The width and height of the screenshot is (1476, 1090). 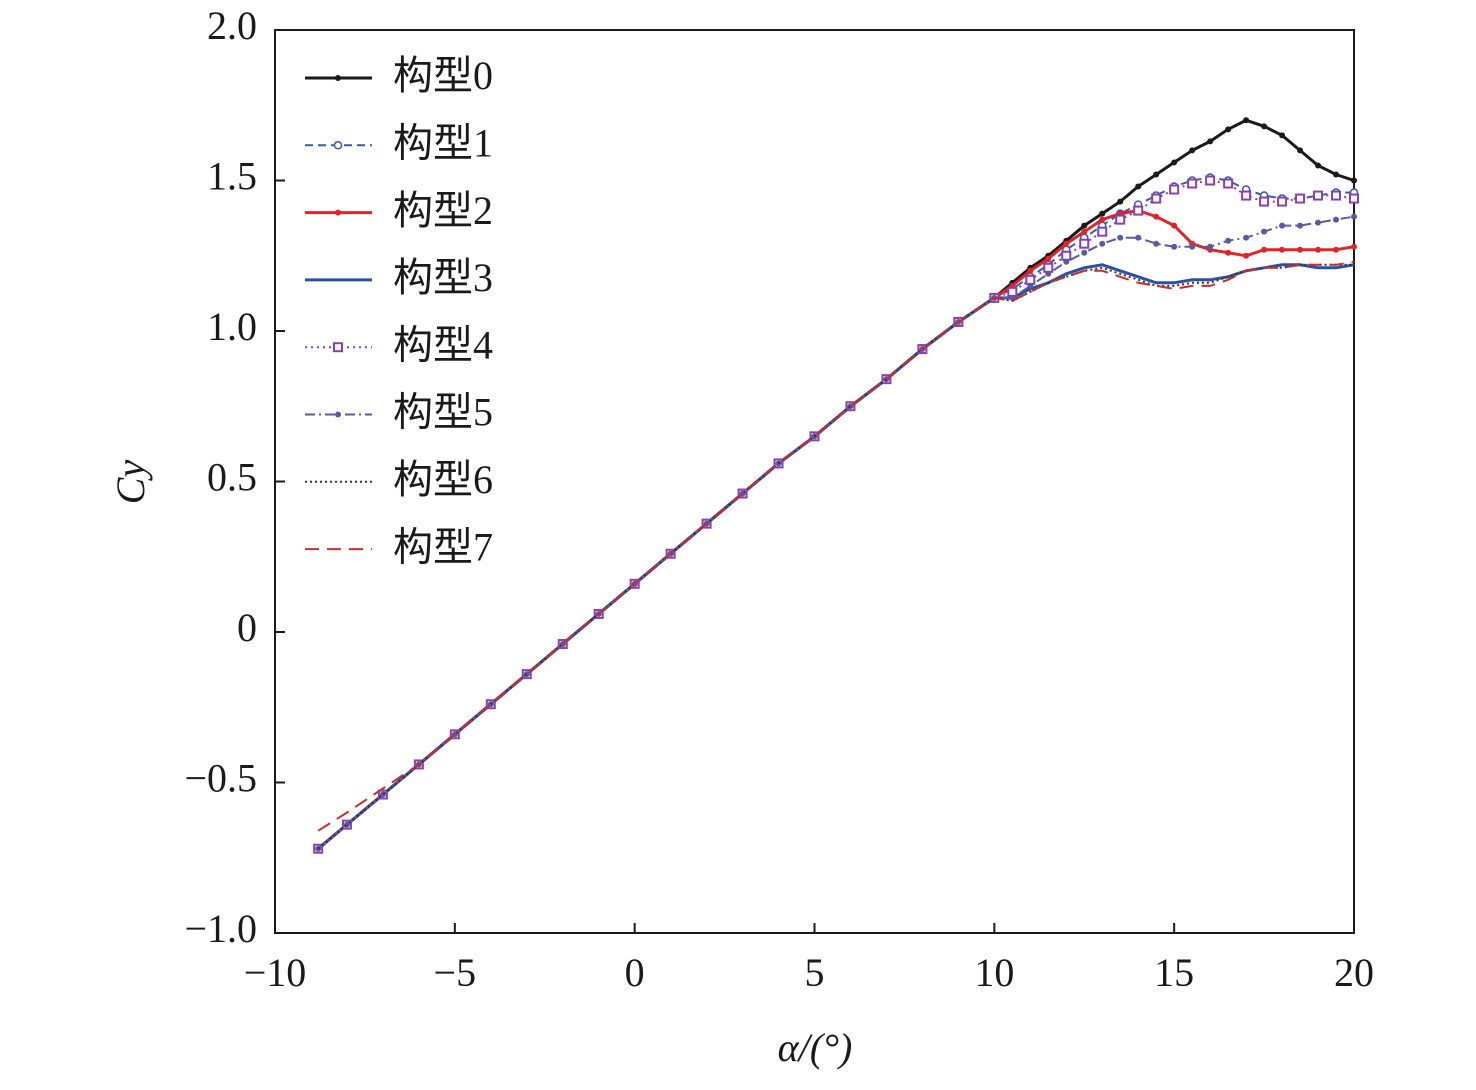 I want to click on x-tick-label: 0, so click(x=635, y=972).